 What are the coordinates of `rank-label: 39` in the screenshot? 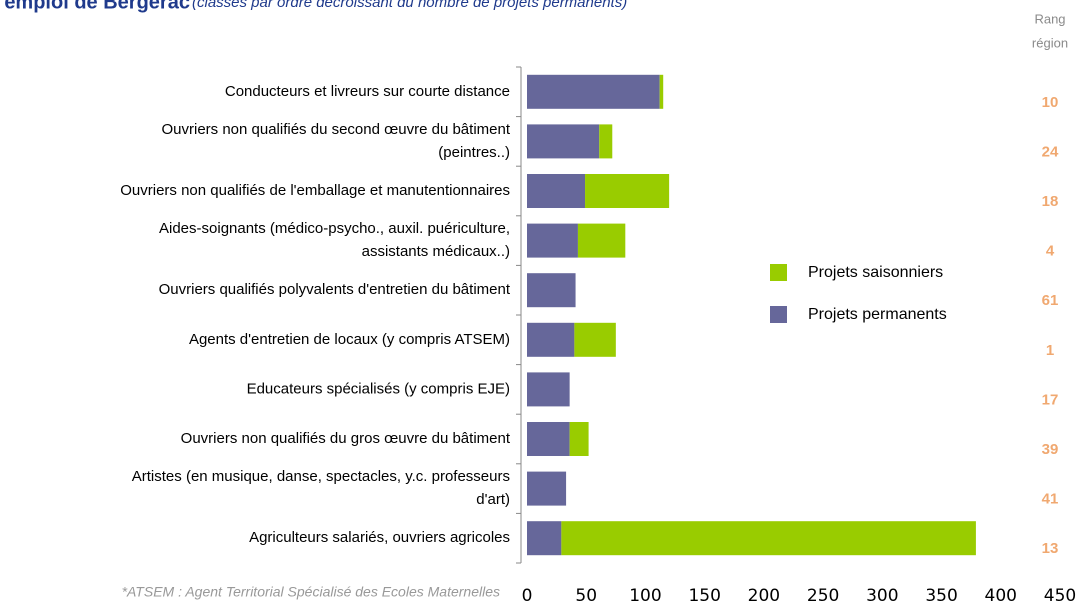 It's located at (1050, 449).